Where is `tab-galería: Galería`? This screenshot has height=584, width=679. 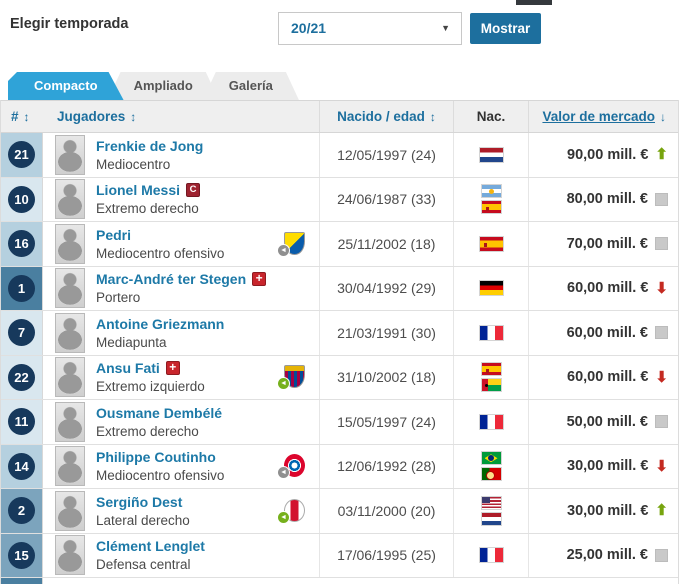
tab-galería: Galería is located at coordinates (251, 86).